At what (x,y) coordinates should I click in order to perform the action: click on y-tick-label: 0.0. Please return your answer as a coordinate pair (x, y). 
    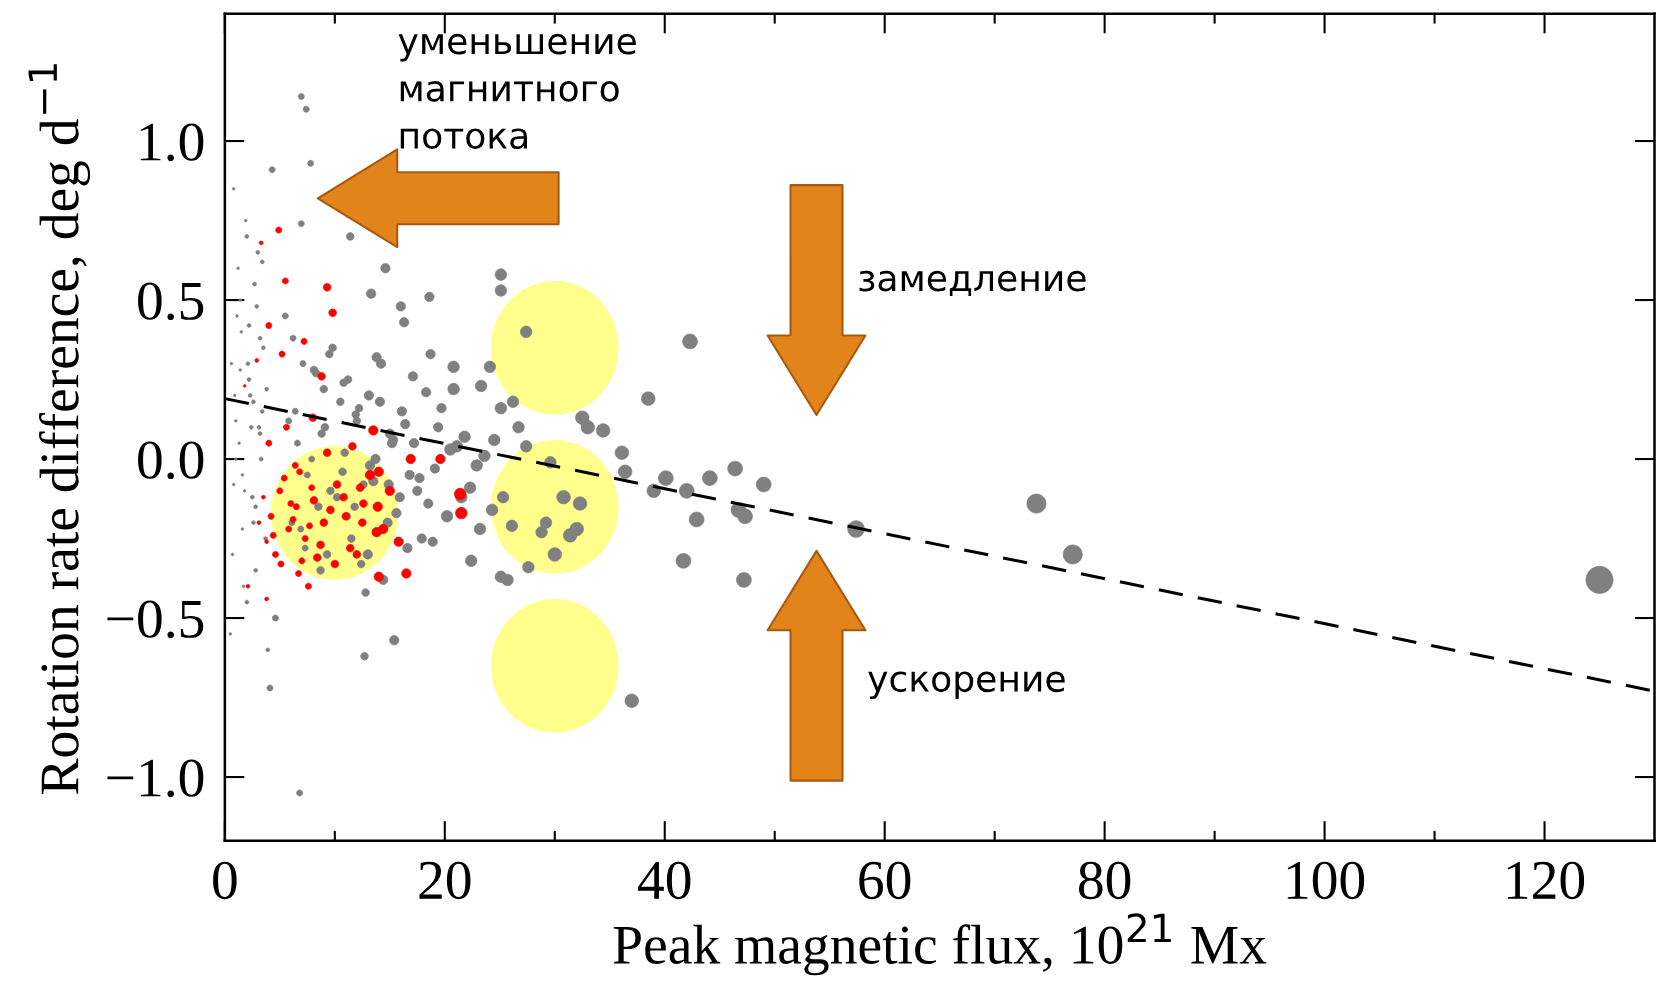
    Looking at the image, I should click on (171, 460).